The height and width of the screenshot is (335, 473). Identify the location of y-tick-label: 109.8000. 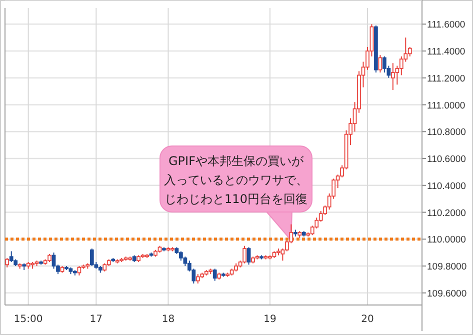
(447, 267).